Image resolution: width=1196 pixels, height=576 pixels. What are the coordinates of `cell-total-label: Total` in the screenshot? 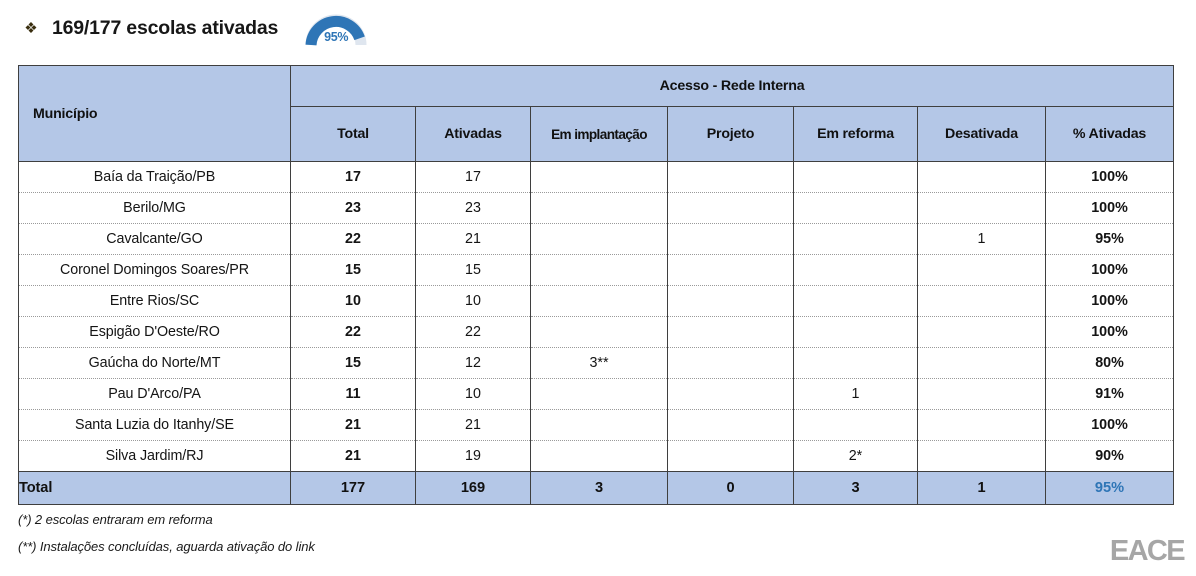 It's located at (154, 488).